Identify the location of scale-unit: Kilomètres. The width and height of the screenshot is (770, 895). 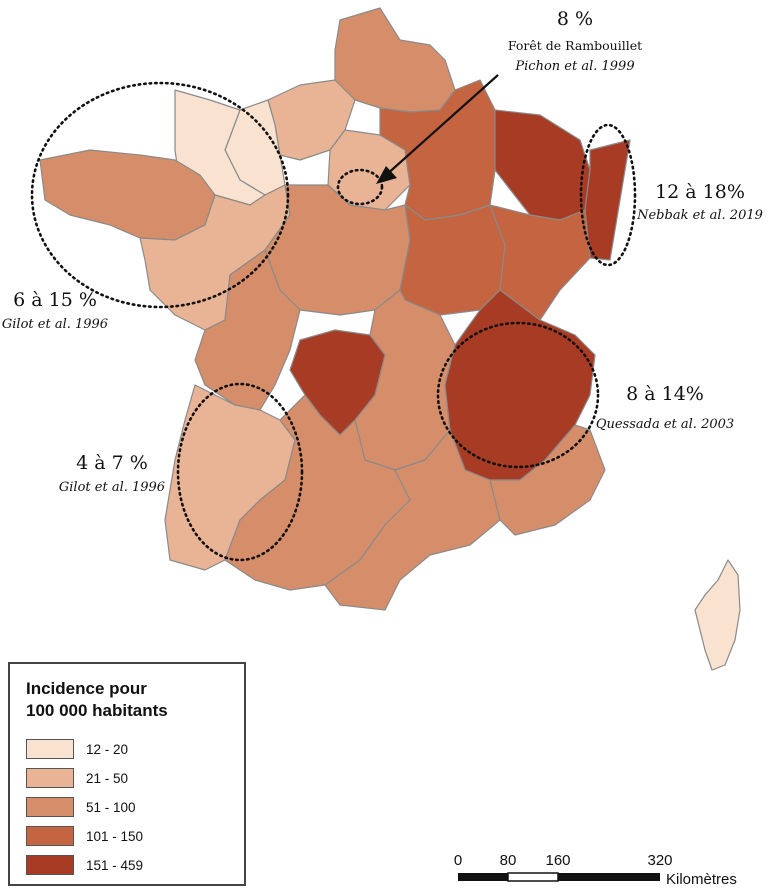
(701, 879).